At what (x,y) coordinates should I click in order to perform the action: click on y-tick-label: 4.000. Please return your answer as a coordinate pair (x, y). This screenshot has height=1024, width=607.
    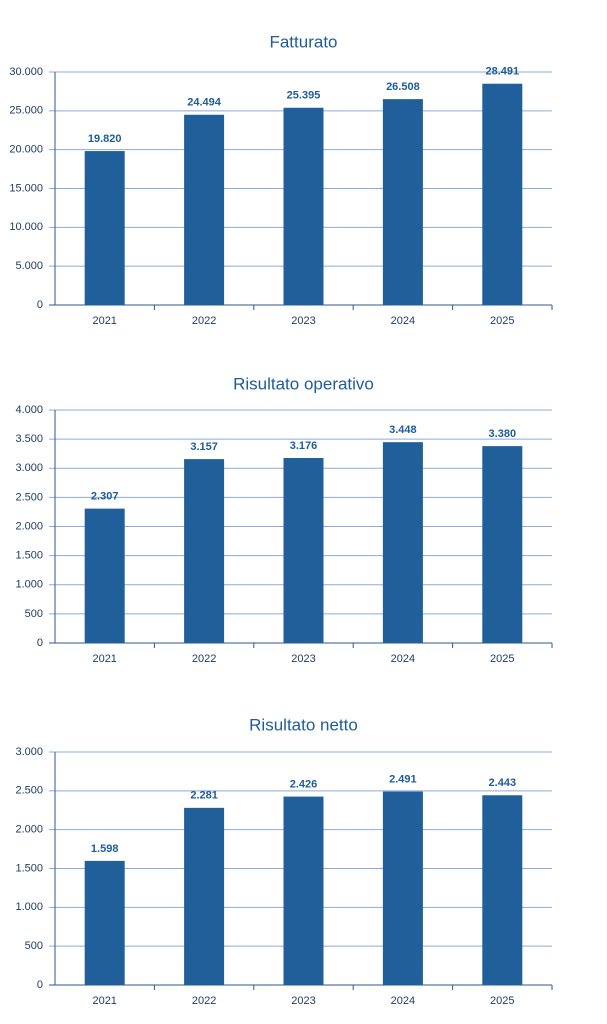
    Looking at the image, I should click on (29, 410).